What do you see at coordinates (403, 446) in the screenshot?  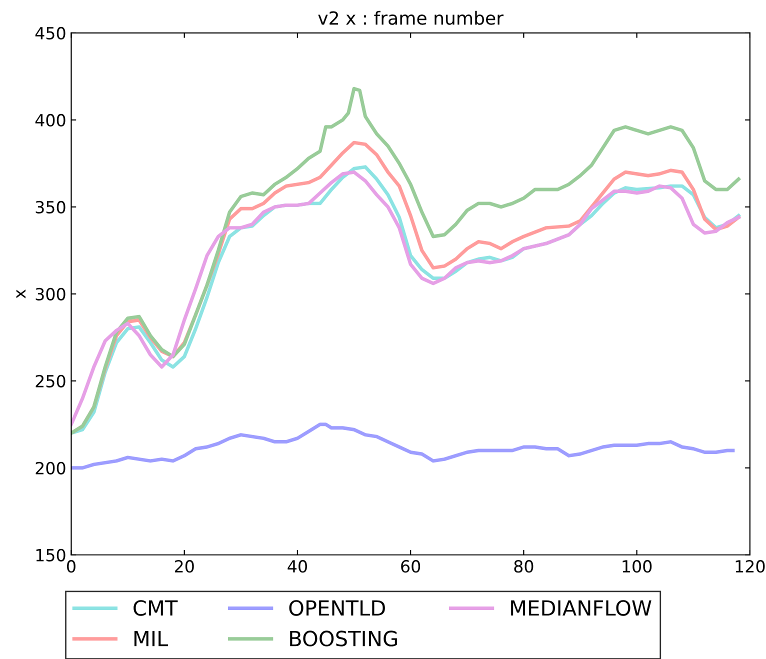 I see `line-series` at bounding box center [403, 446].